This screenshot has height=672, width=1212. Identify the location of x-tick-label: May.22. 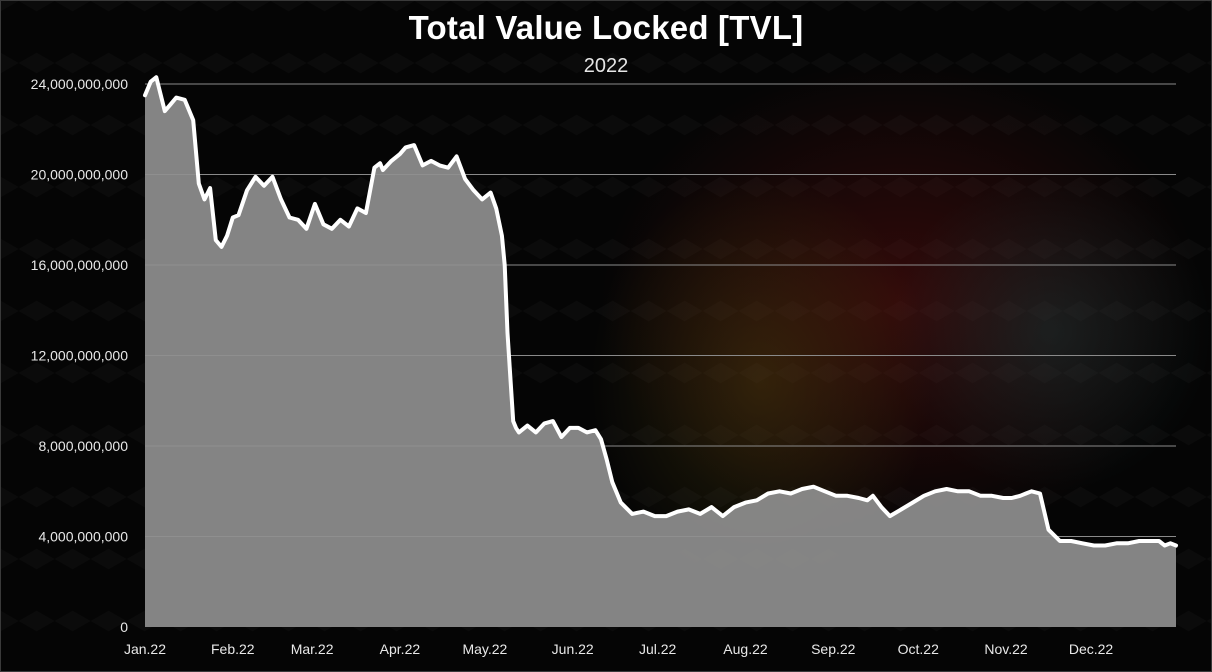
(484, 649).